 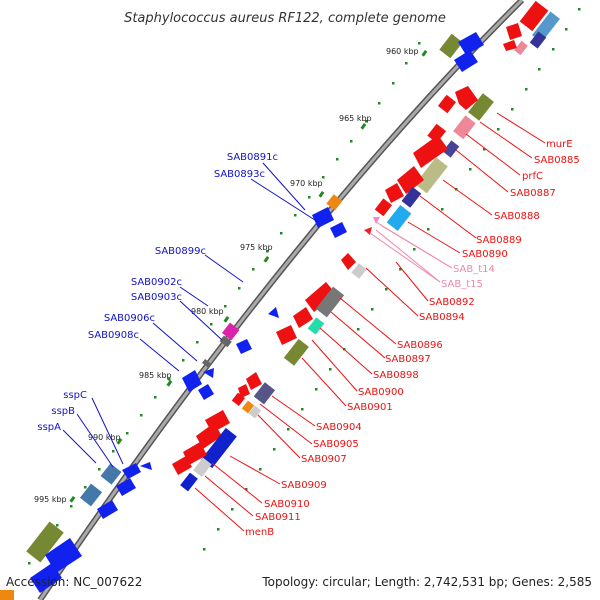 What do you see at coordinates (462, 284) in the screenshot?
I see `gene-label-SAB_t15: SAB_t15` at bounding box center [462, 284].